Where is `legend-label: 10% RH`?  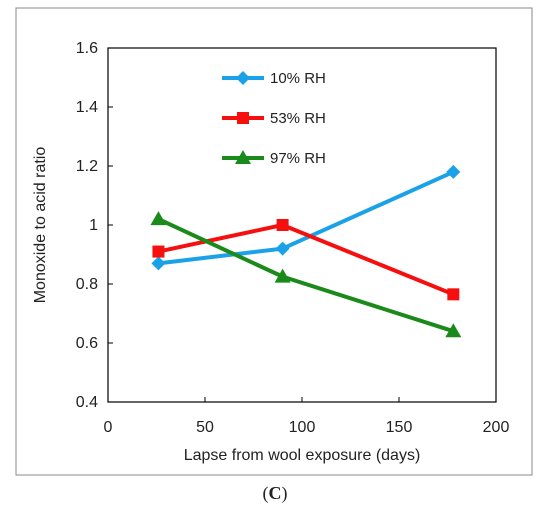 legend-label: 10% RH is located at coordinates (298, 78).